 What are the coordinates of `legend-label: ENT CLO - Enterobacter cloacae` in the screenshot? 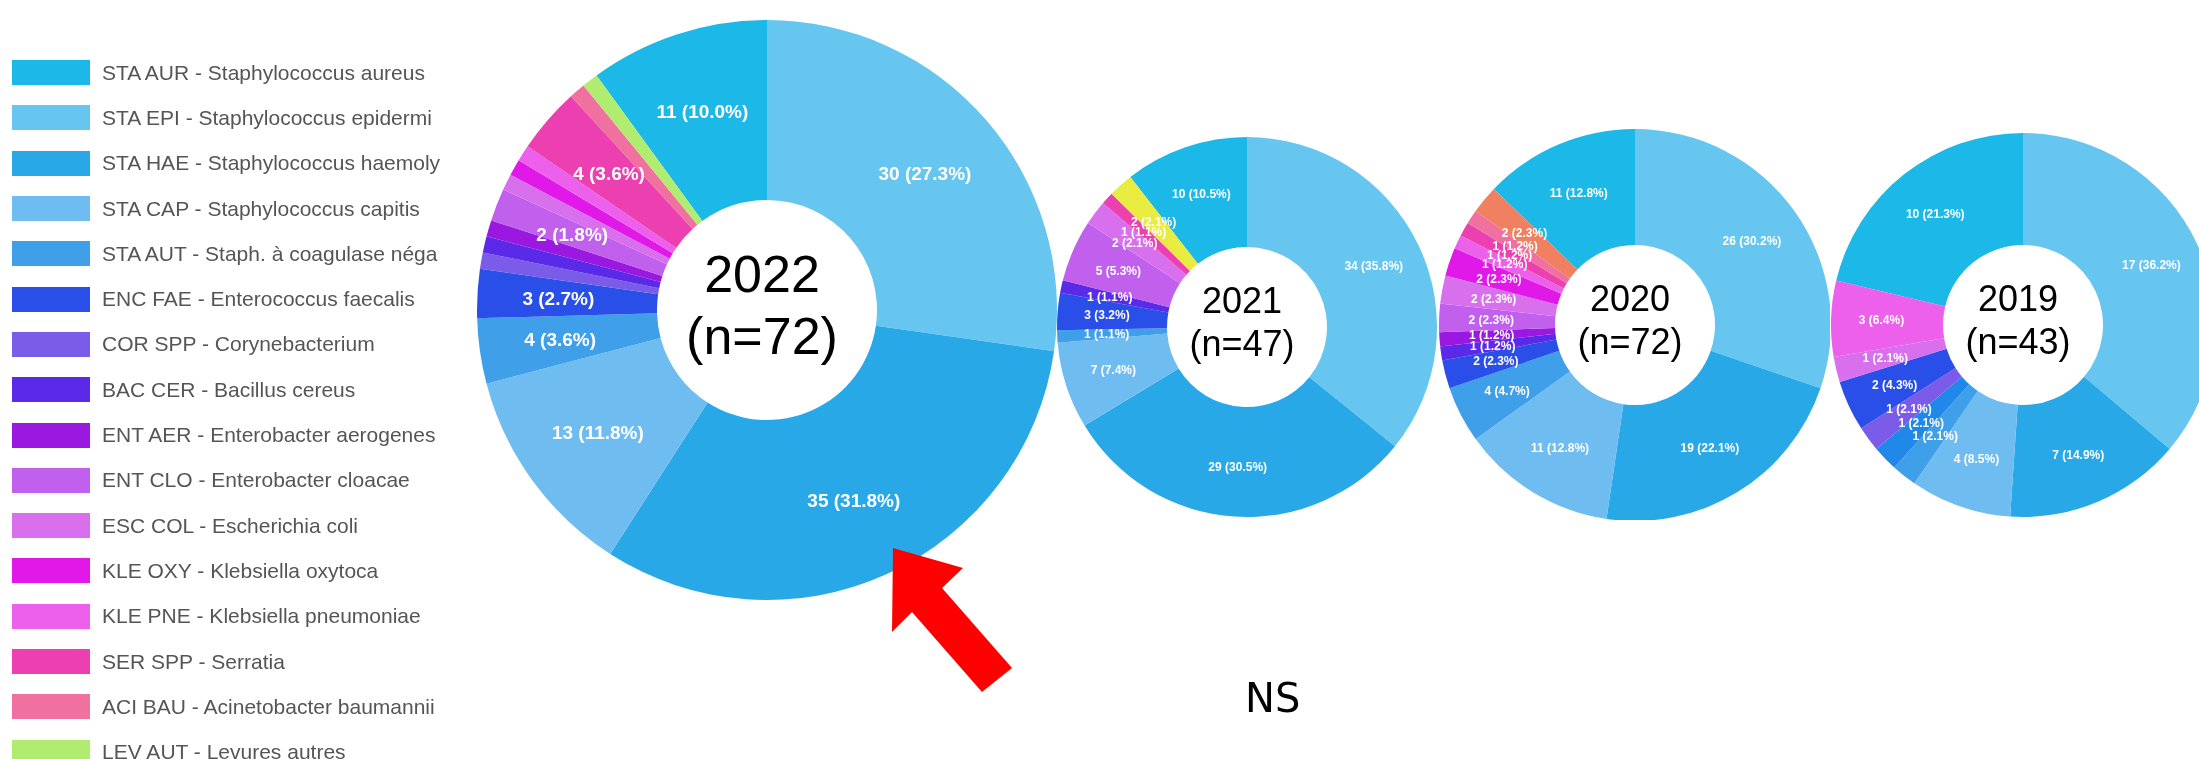 It's located at (256, 480).